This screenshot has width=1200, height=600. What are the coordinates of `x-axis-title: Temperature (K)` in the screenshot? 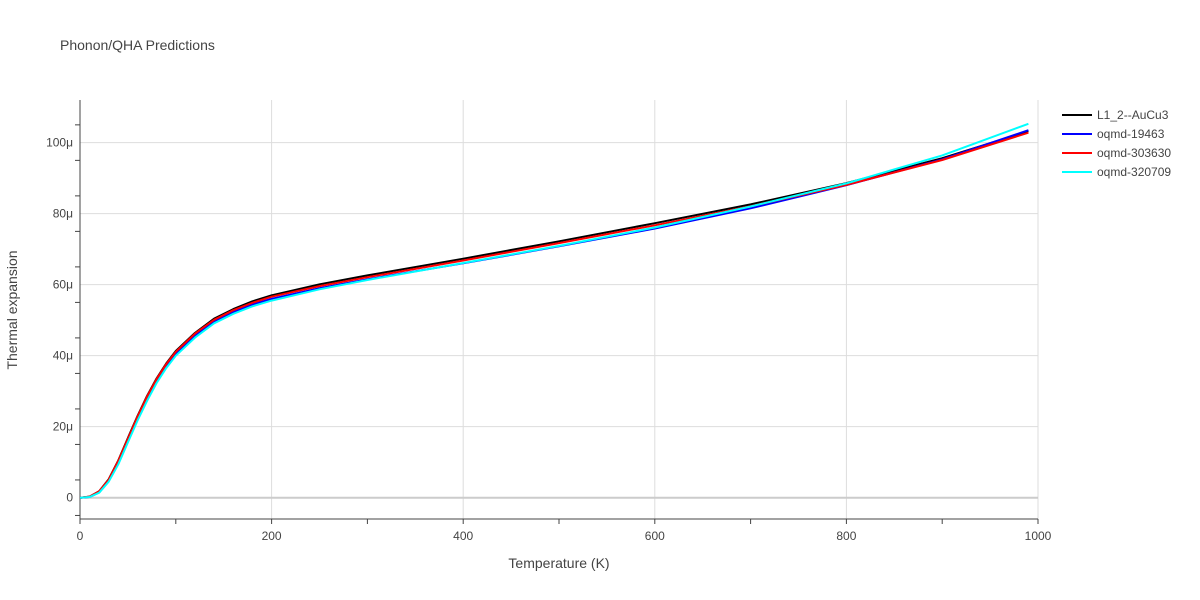 It's located at (558, 563).